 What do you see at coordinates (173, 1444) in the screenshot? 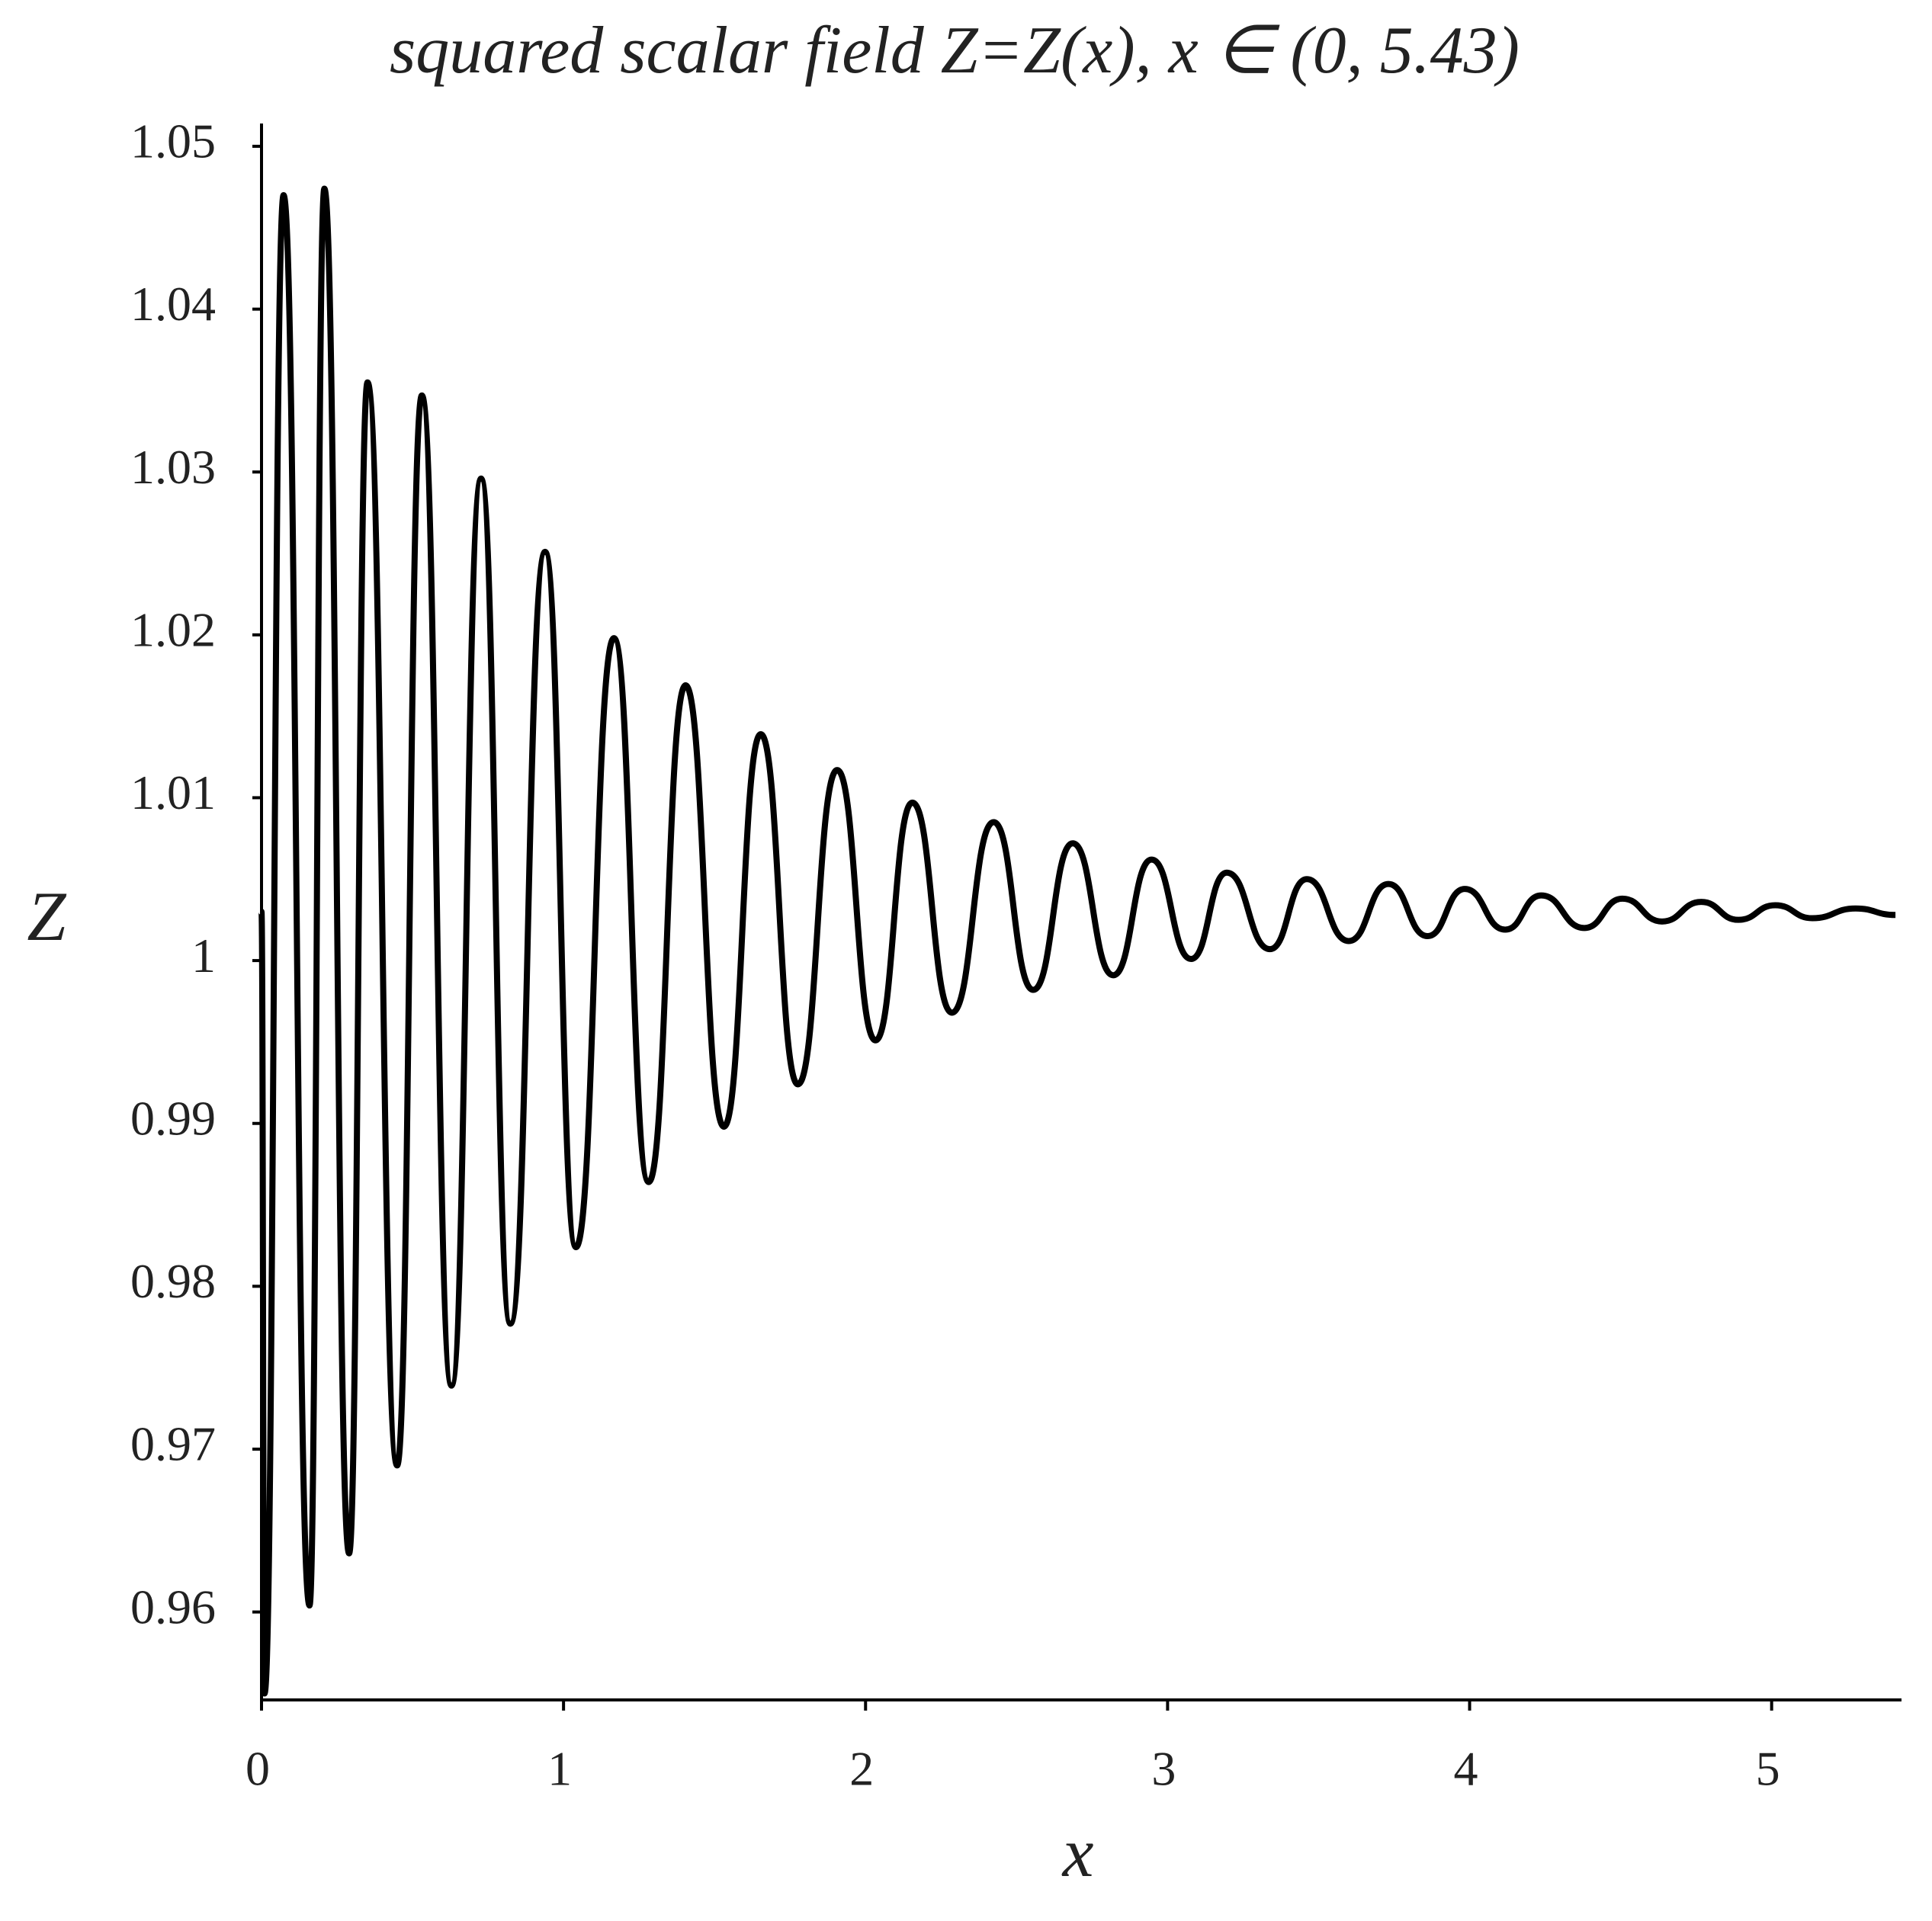
I see `y-tick-label: 0.97` at bounding box center [173, 1444].